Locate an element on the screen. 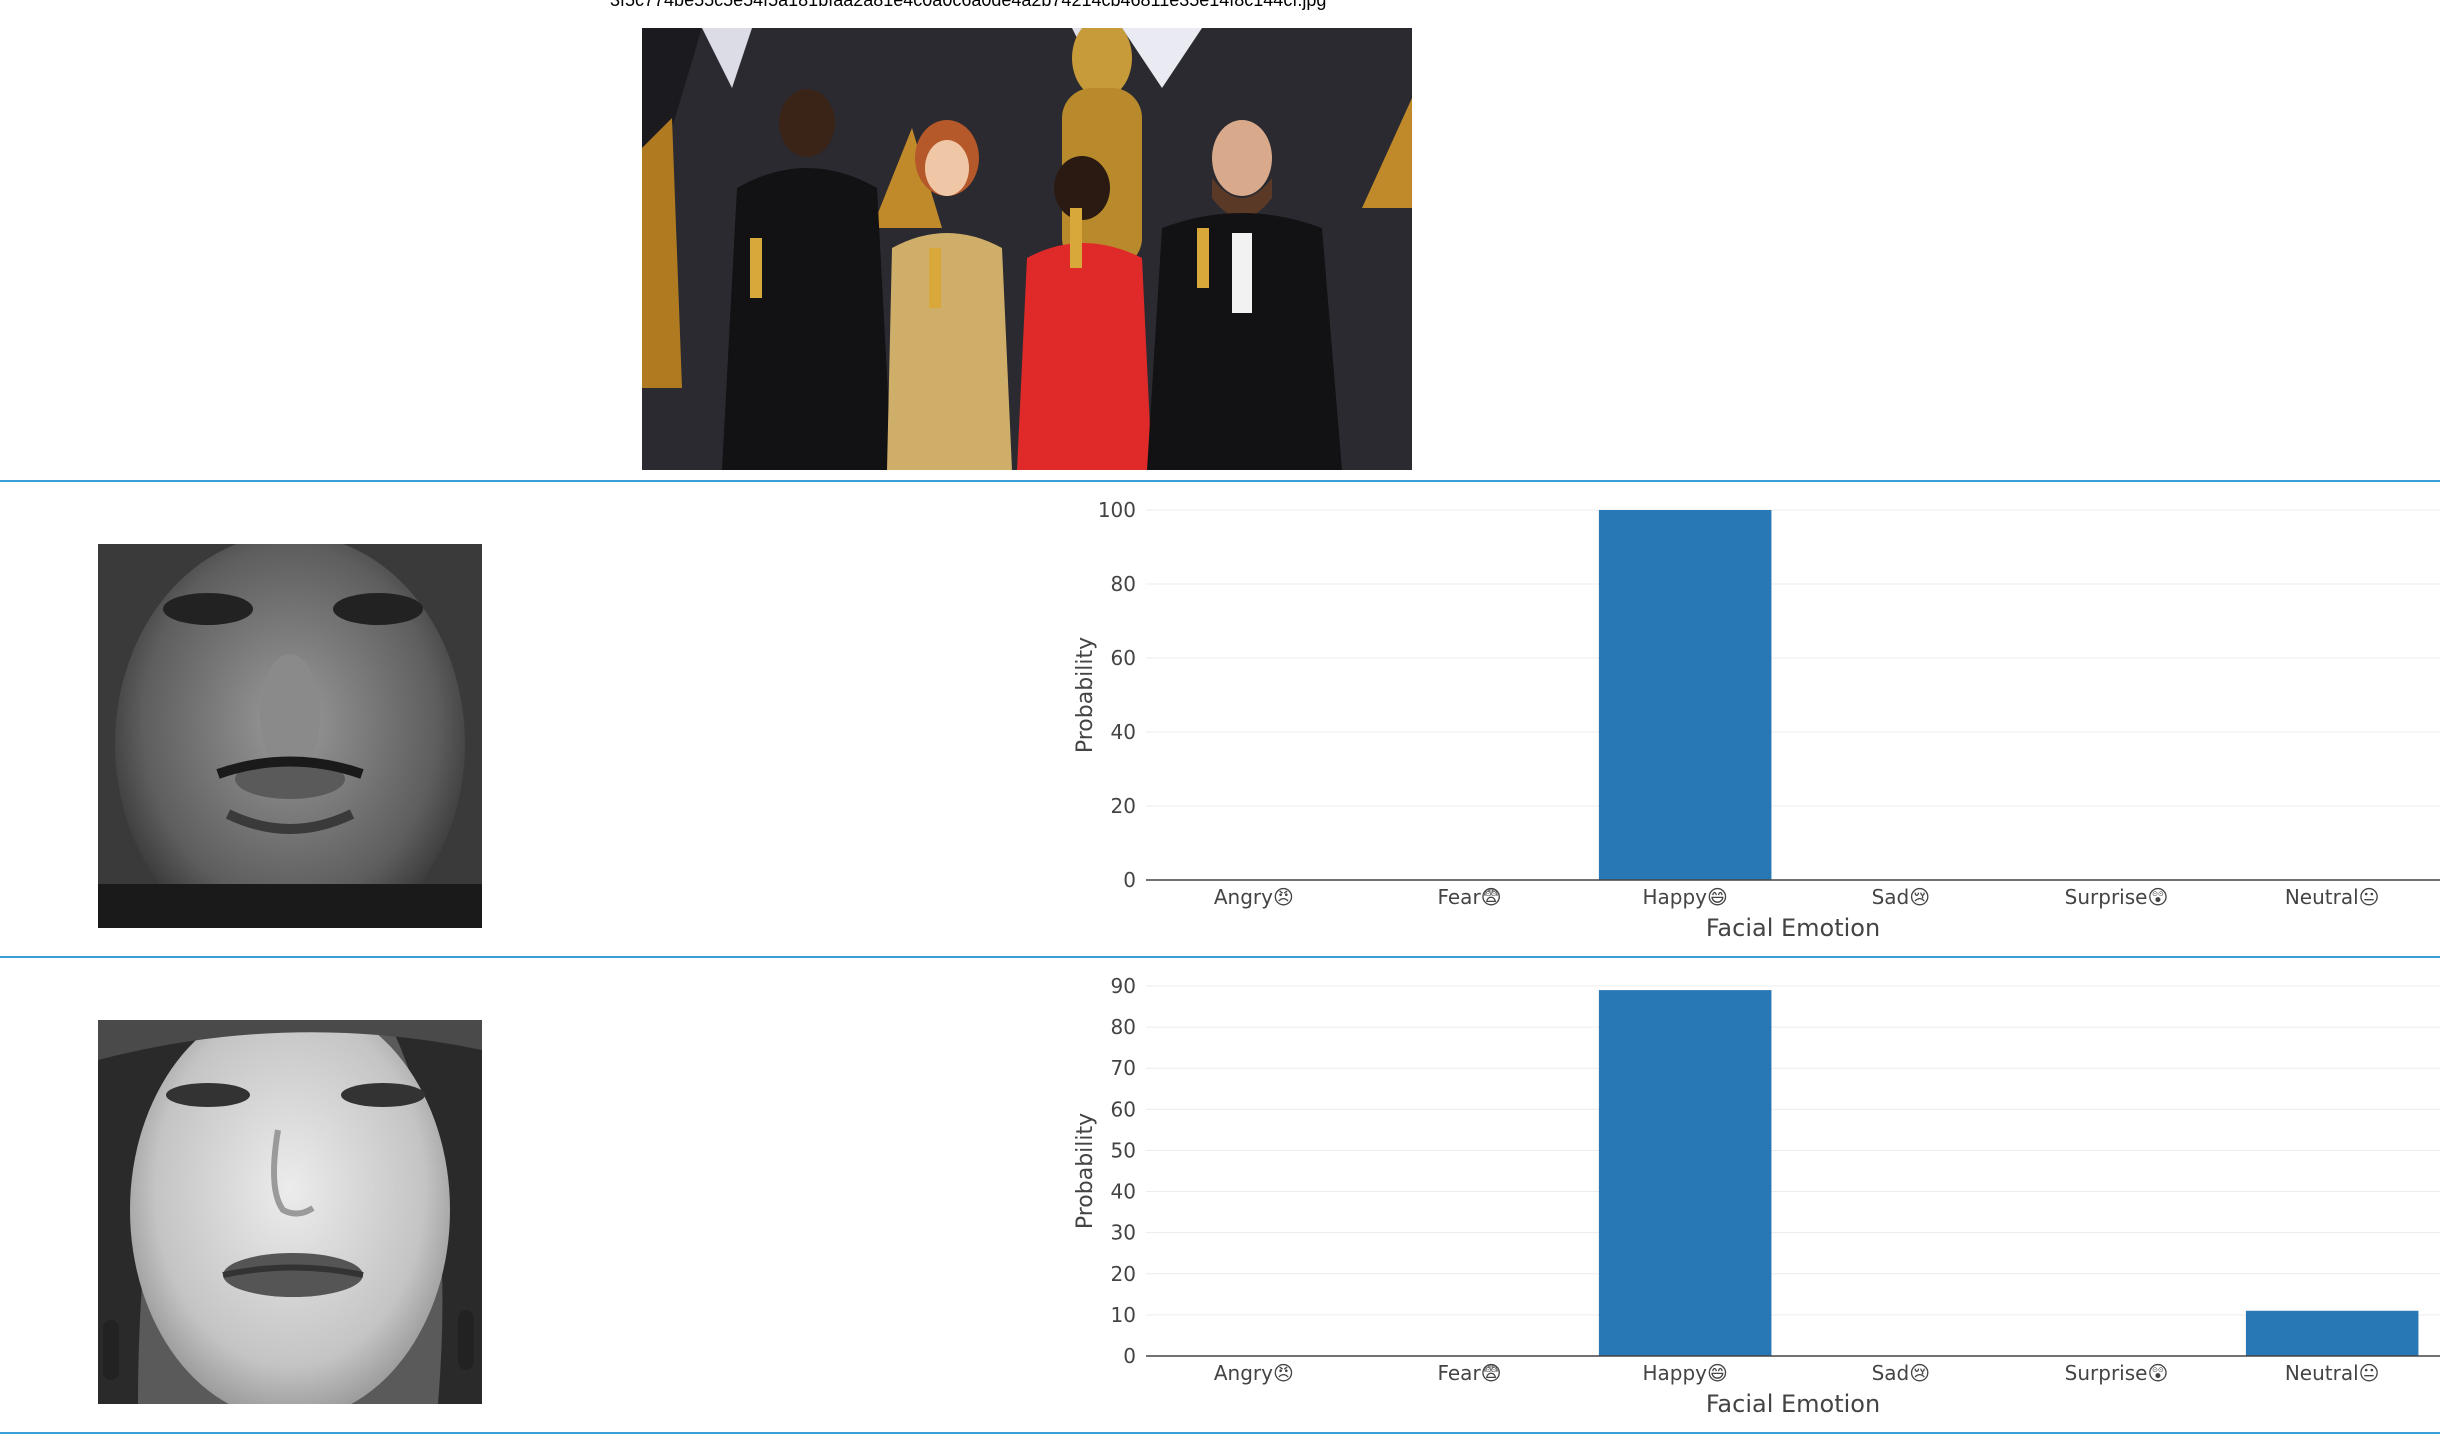 This screenshot has height=1450, width=2440. y-tick-label: 50 is located at coordinates (1123, 1150).